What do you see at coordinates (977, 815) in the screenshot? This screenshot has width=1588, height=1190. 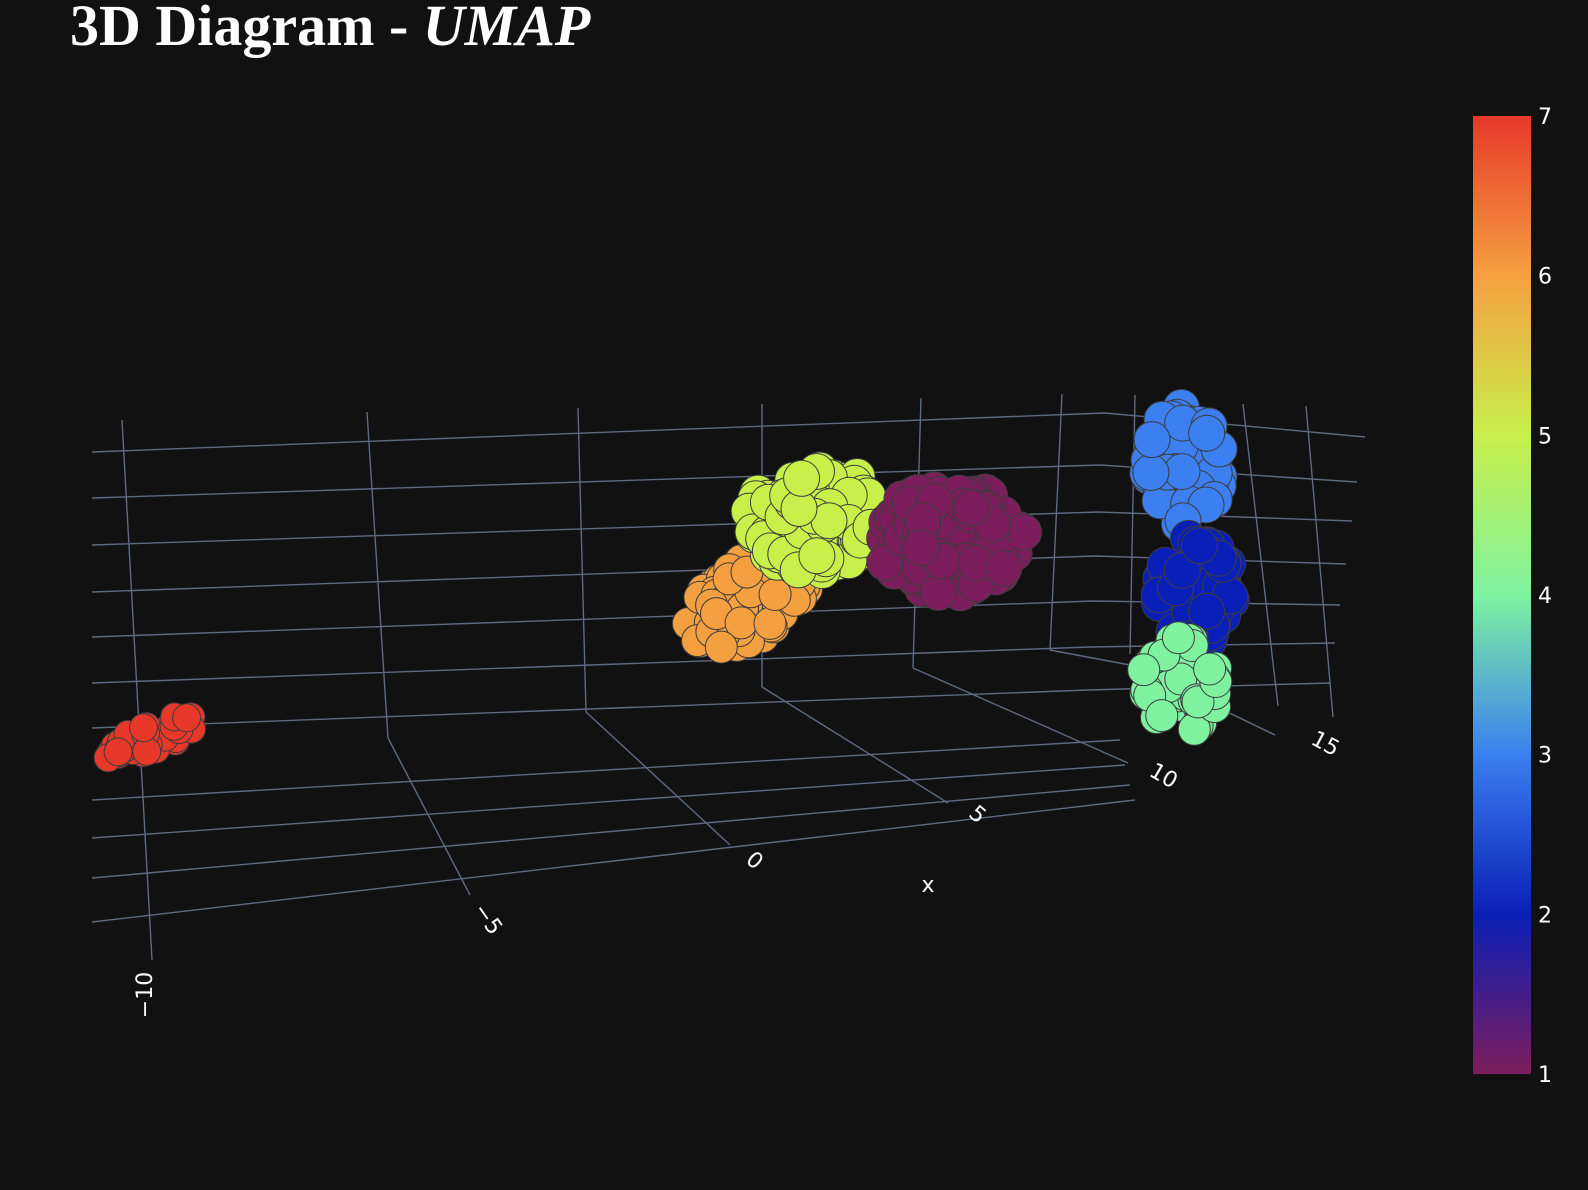 I see `x-tick-label: 5` at bounding box center [977, 815].